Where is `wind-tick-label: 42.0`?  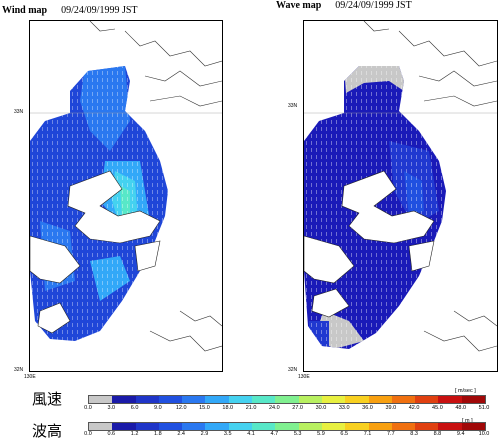
wind-tick-label: 42.0 is located at coordinates (414, 408).